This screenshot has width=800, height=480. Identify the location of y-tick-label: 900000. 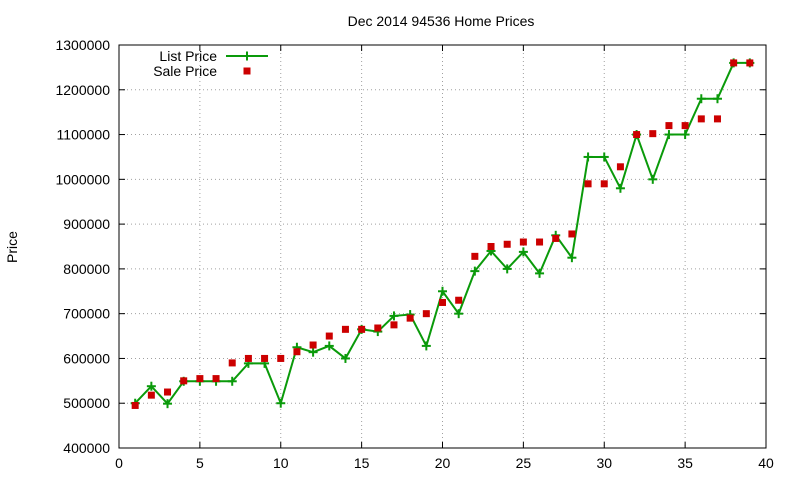
(86, 224).